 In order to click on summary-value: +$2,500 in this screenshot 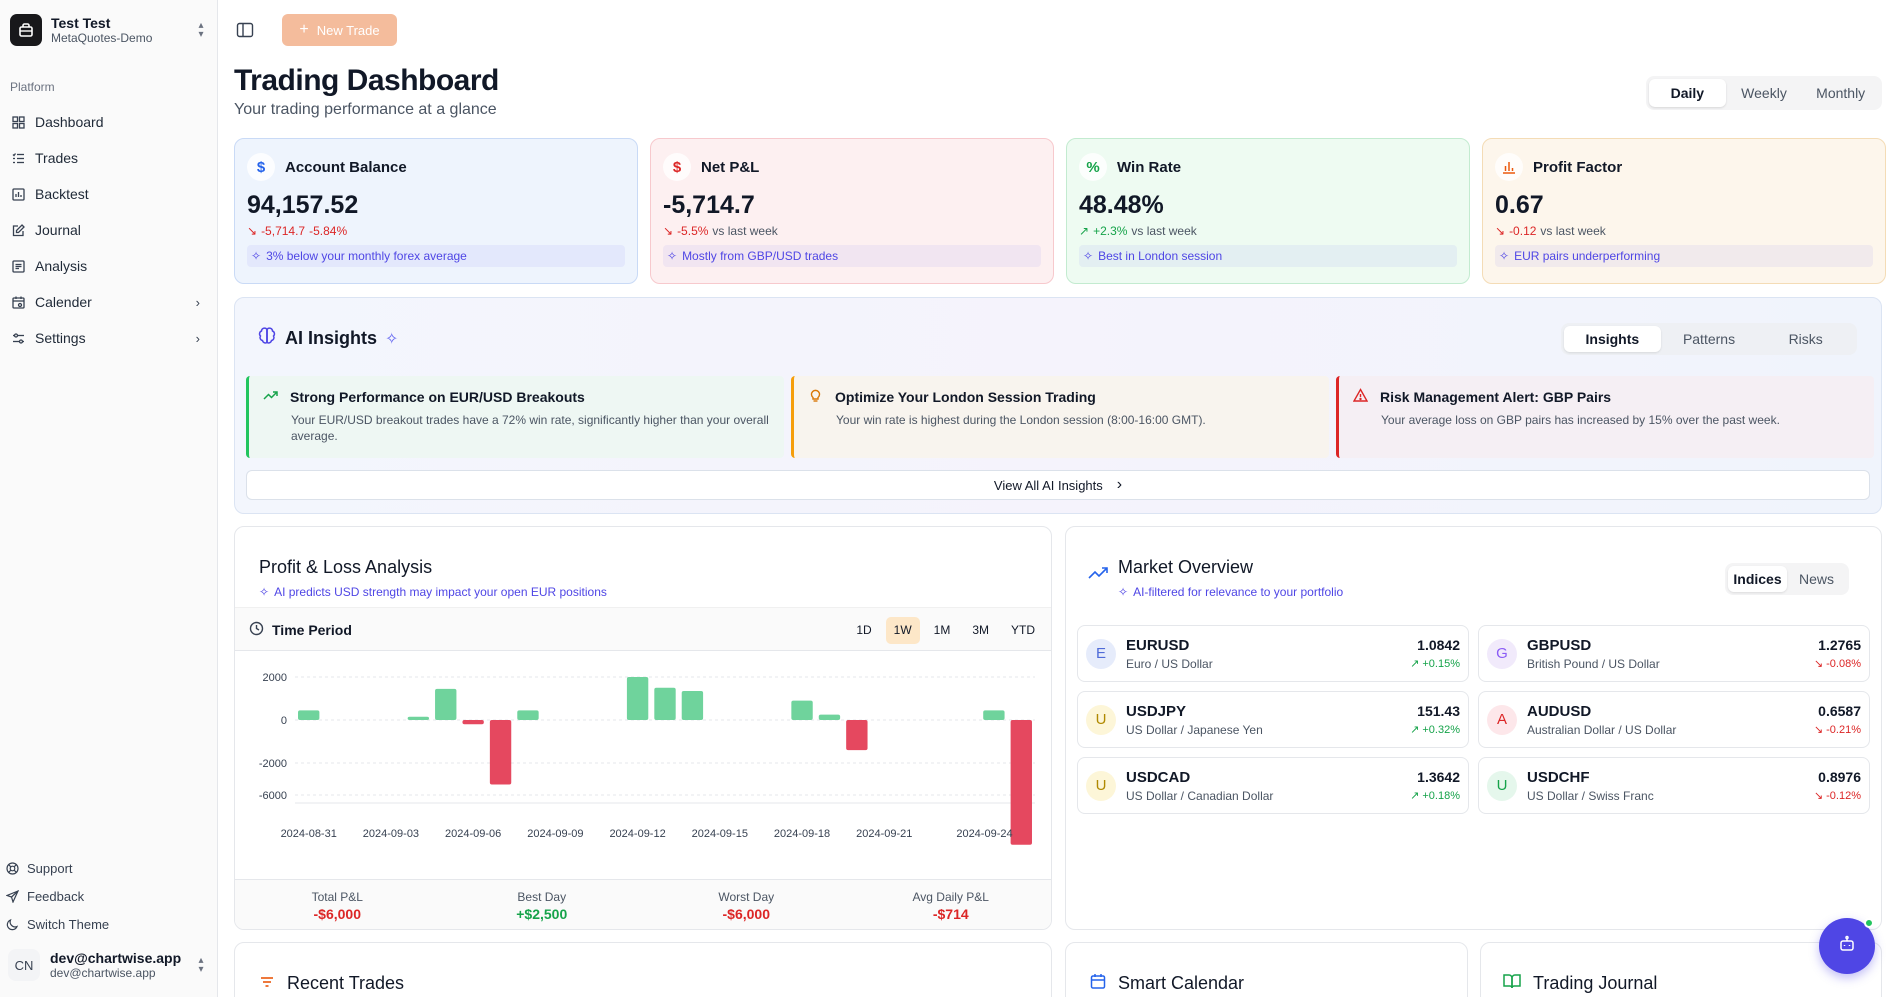, I will do `click(542, 914)`.